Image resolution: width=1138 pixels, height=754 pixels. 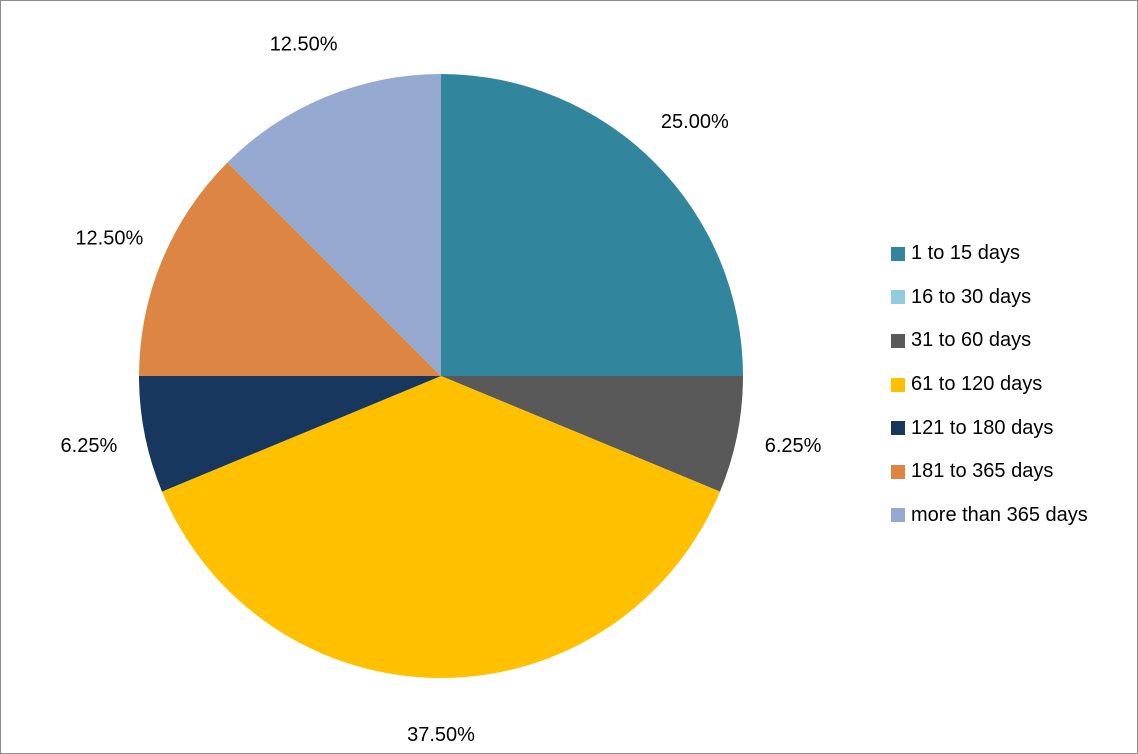 I want to click on legend-item-more-than-365-days: more than 365 days, so click(x=989, y=516).